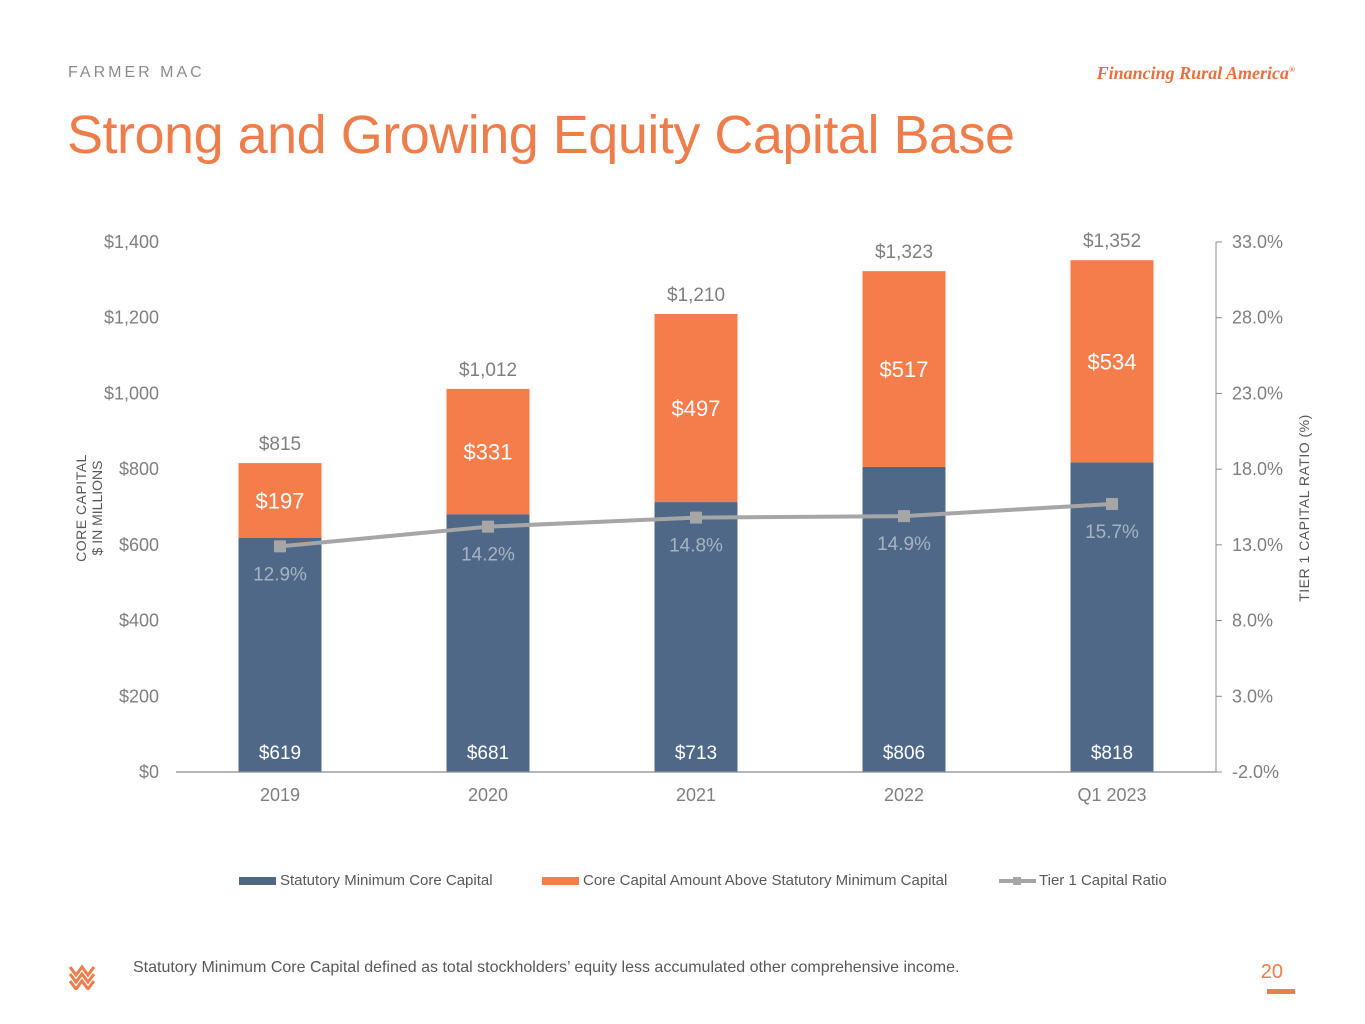 The width and height of the screenshot is (1365, 1024). I want to click on tagline: Financing Rural America®, so click(1196, 73).